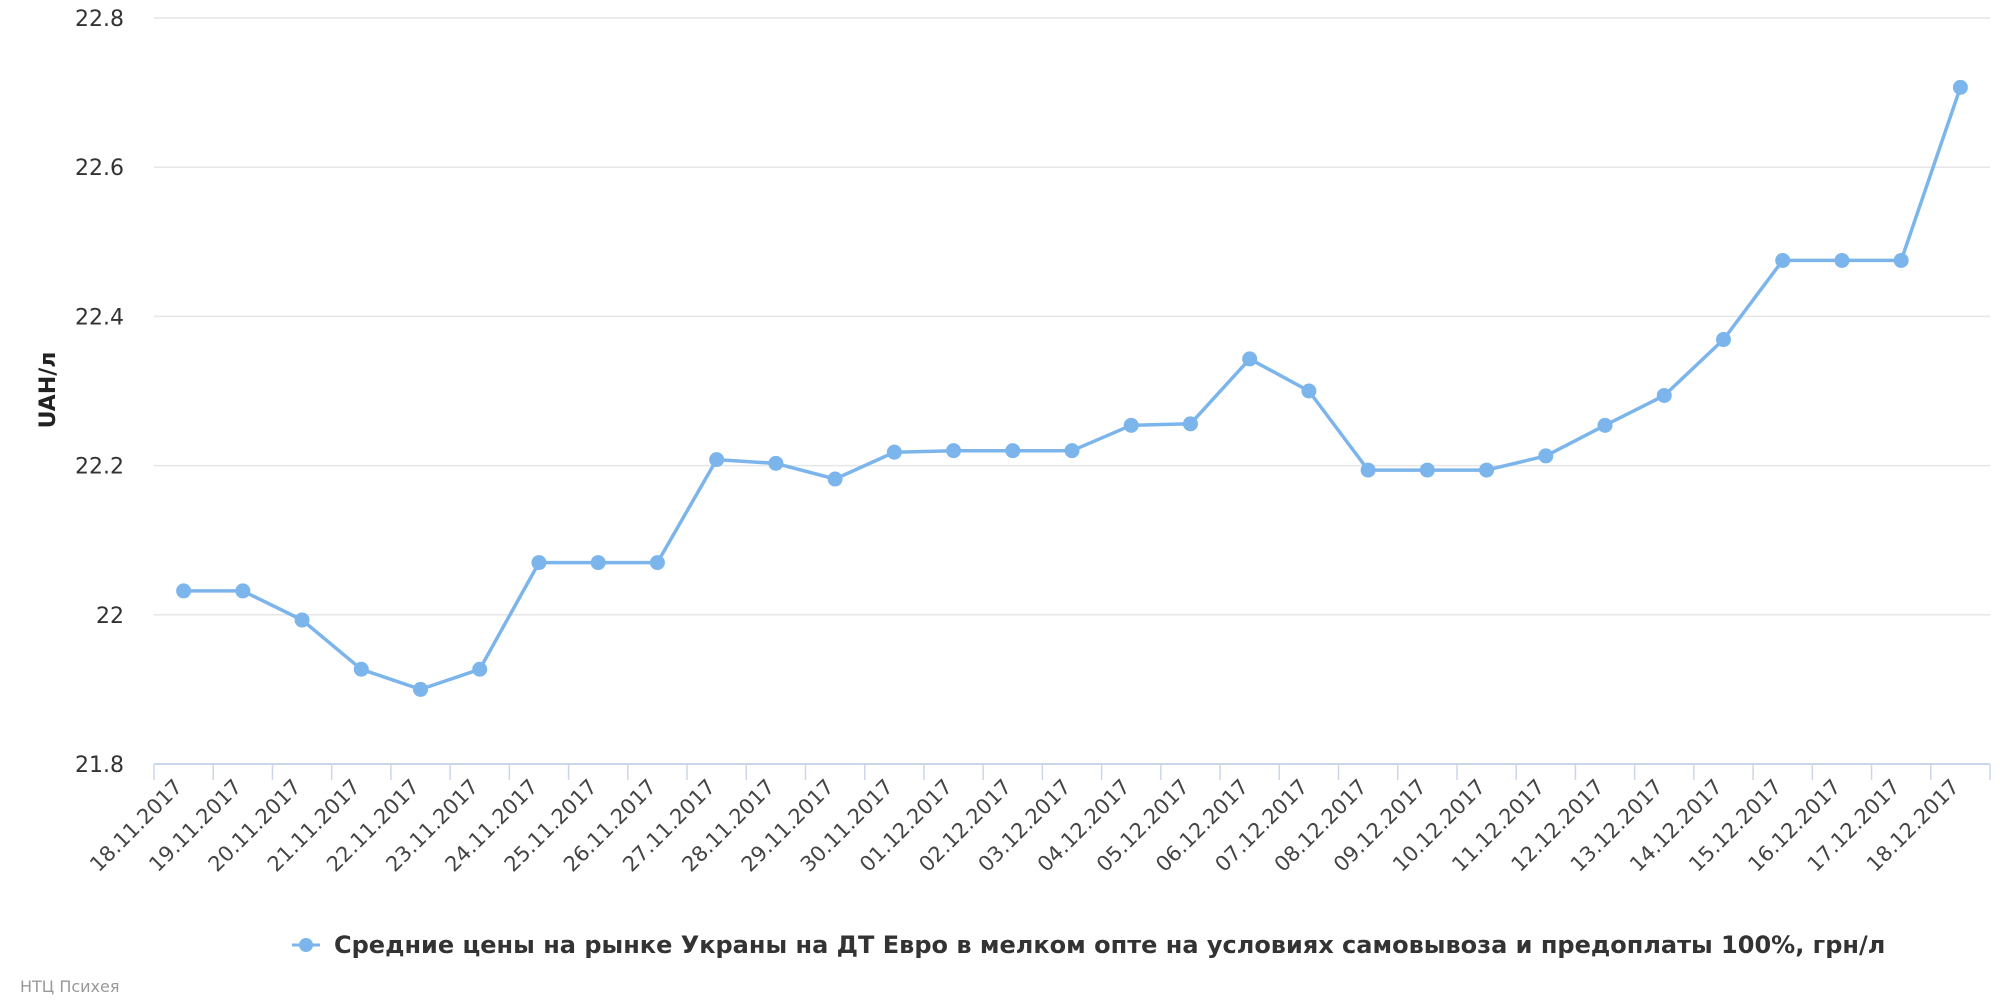 Image resolution: width=2000 pixels, height=1000 pixels. Describe the element at coordinates (99, 317) in the screenshot. I see `y-tick-label: 22.4` at that location.